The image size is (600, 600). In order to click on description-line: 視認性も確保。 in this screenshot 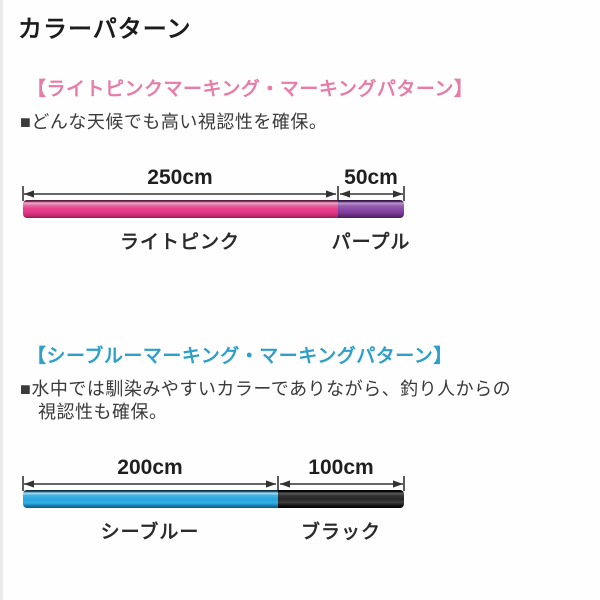, I will do `click(103, 412)`.